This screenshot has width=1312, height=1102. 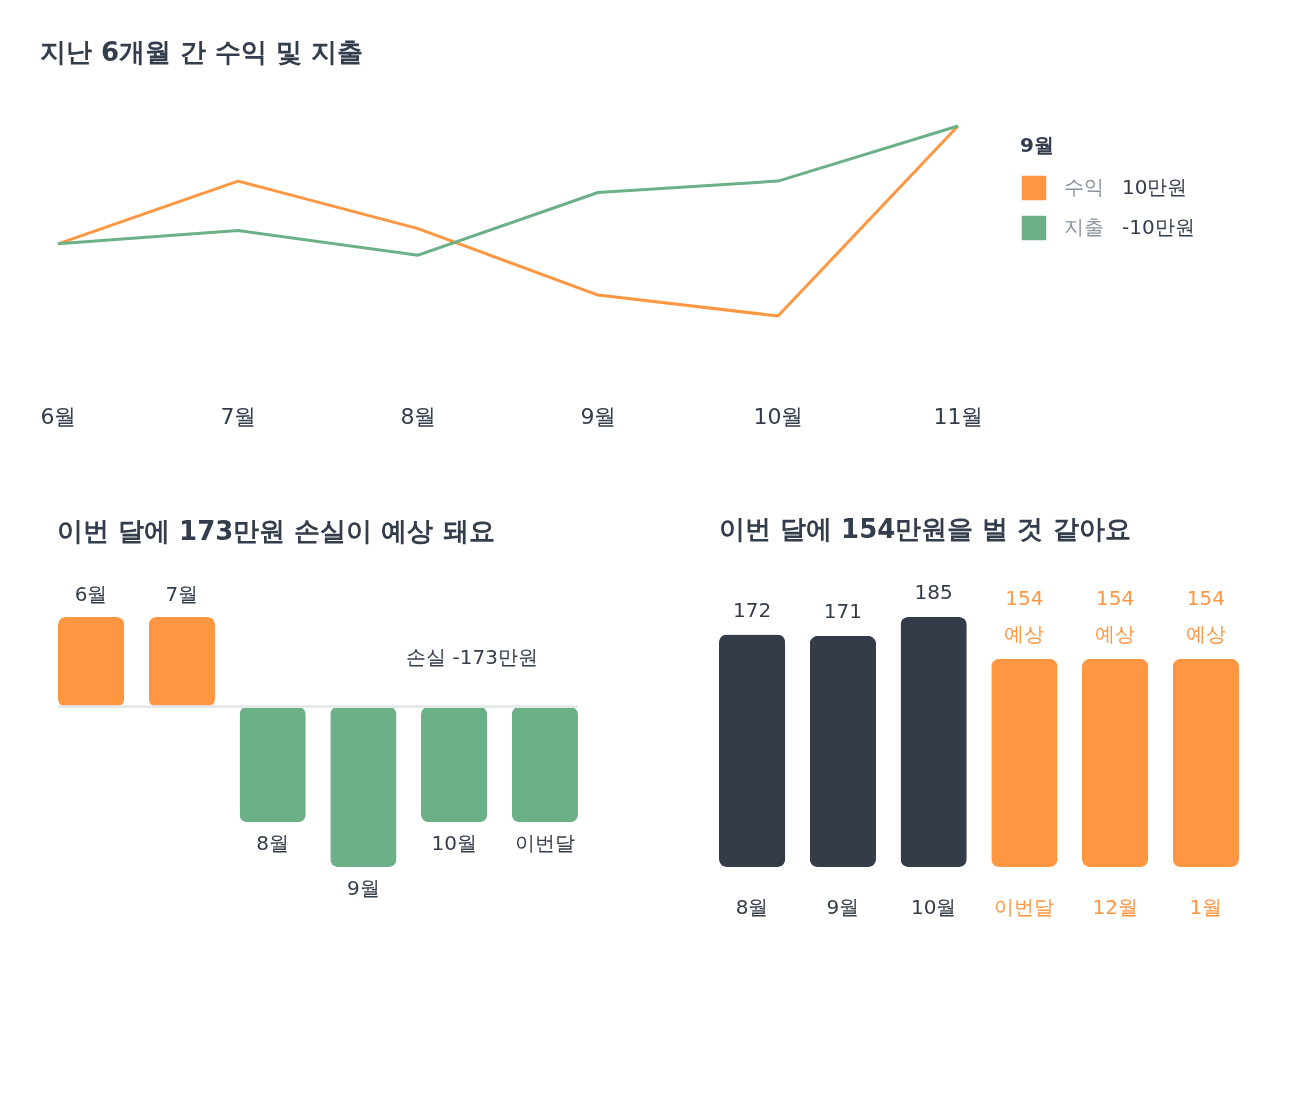 What do you see at coordinates (454, 843) in the screenshot?
I see `category-label: 10월` at bounding box center [454, 843].